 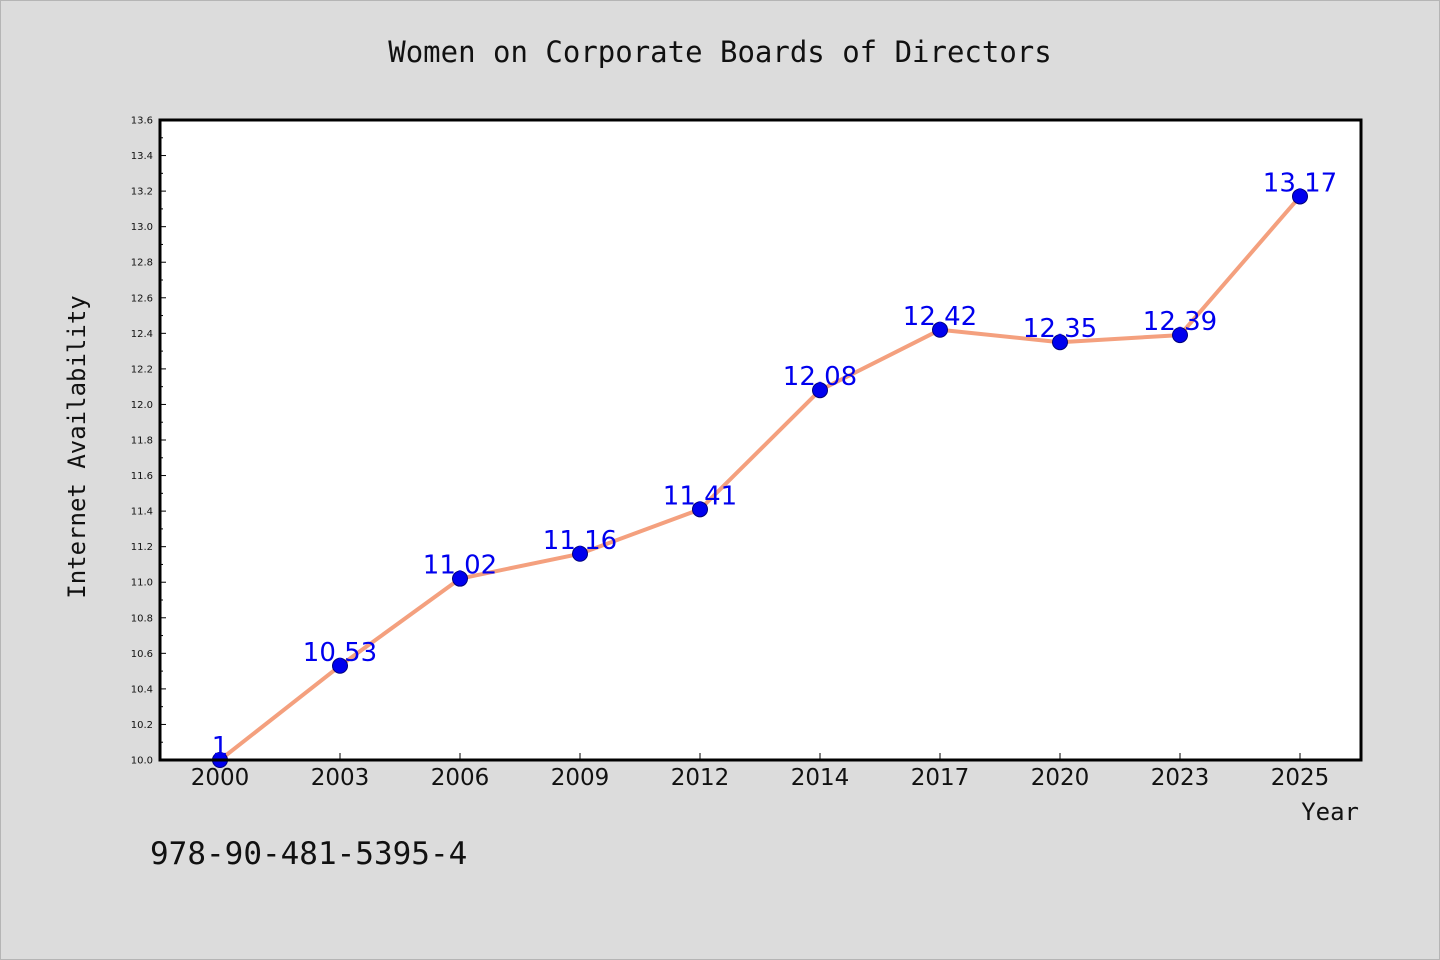 What do you see at coordinates (142, 227) in the screenshot?
I see `y-tick-label: 13.0` at bounding box center [142, 227].